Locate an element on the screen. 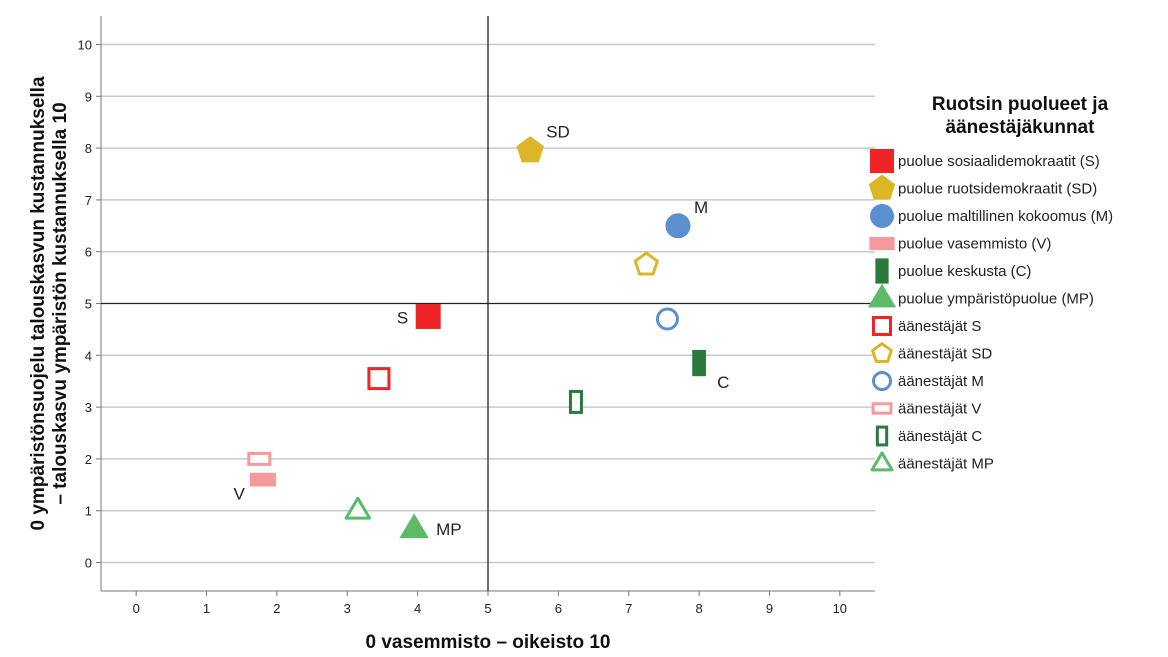 This screenshot has height=657, width=1168. x-tick-label: 5 is located at coordinates (487, 608).